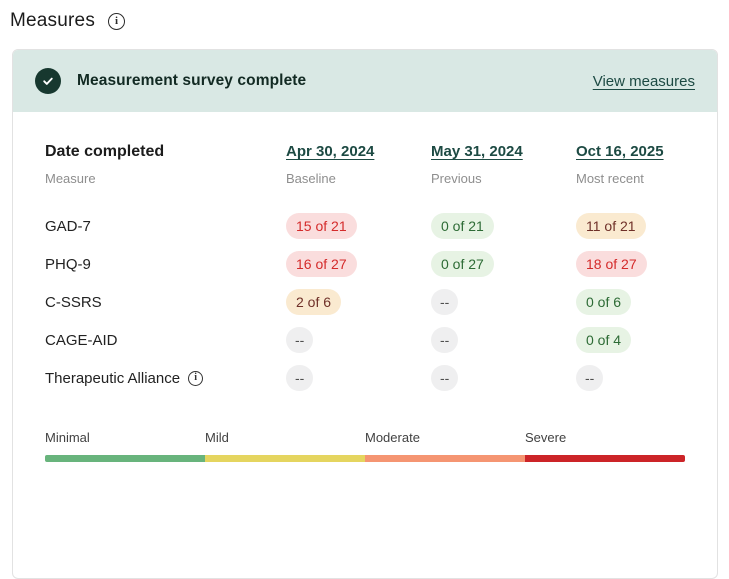  What do you see at coordinates (285, 458) in the screenshot?
I see `scale-segment-mild` at bounding box center [285, 458].